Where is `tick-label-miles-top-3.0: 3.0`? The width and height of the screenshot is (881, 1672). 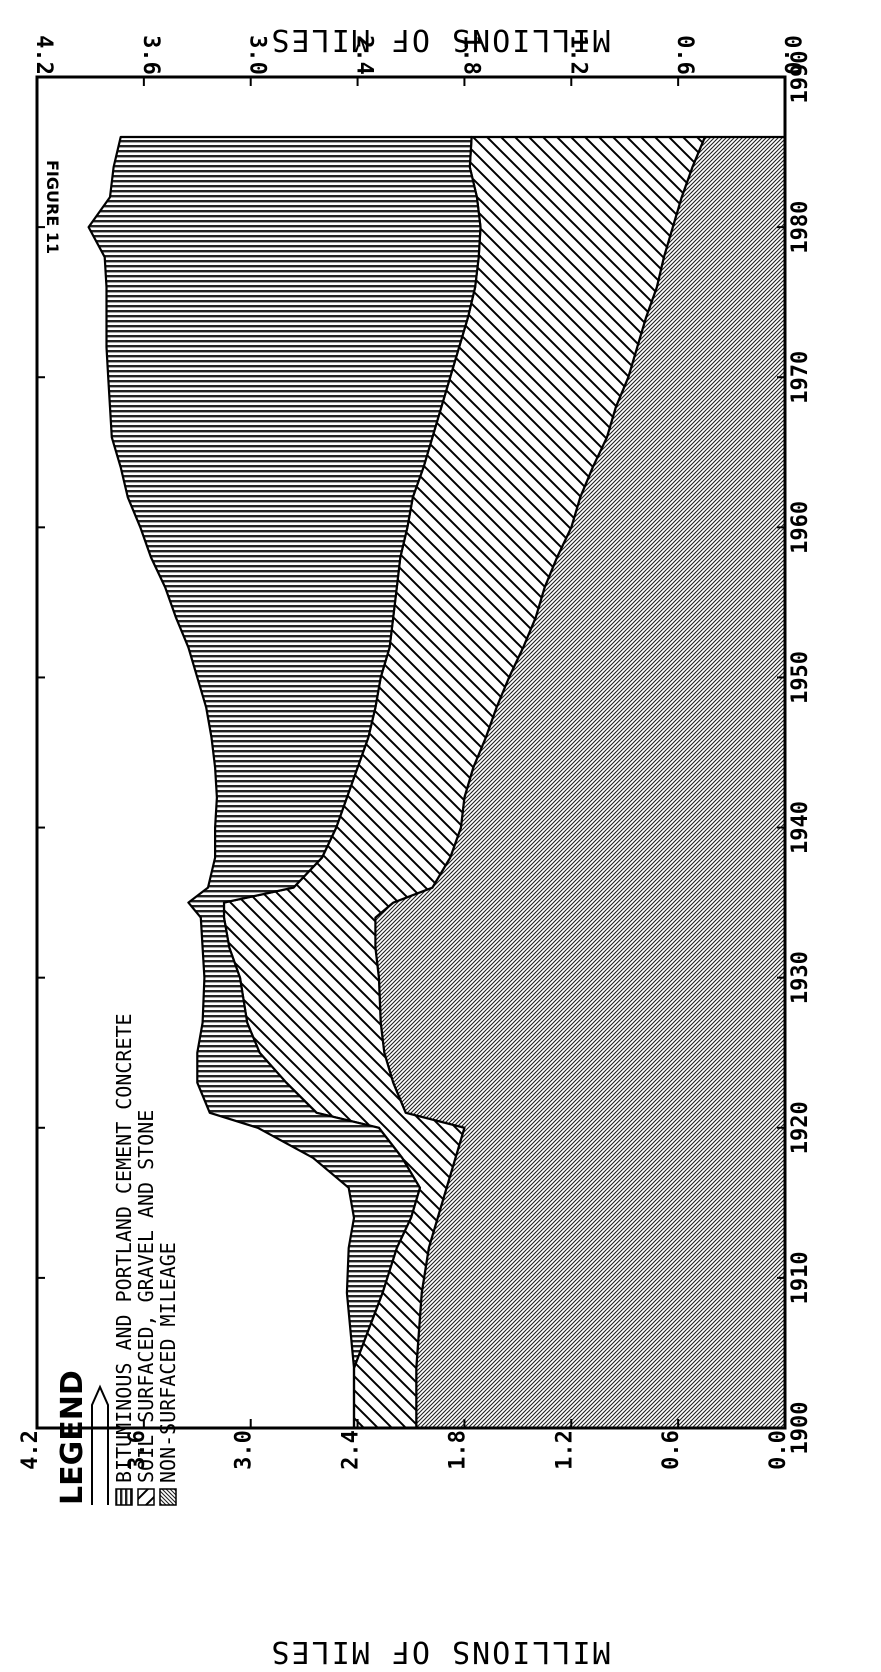 tick-label-miles-top-3.0: 3.0 is located at coordinates (257, 55).